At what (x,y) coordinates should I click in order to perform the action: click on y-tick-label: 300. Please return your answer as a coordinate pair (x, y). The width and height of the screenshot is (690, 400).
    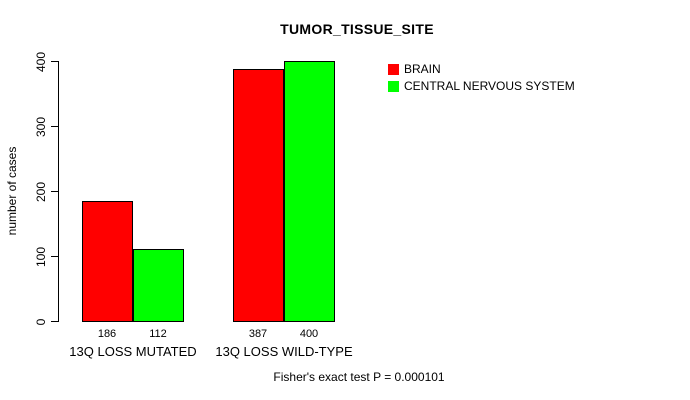
    Looking at the image, I should click on (41, 127).